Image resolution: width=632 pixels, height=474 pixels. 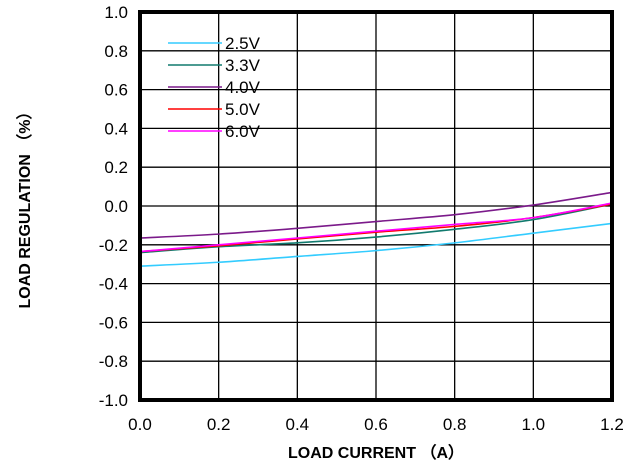 What do you see at coordinates (113, 322) in the screenshot?
I see `y-tick-label: -0.6` at bounding box center [113, 322].